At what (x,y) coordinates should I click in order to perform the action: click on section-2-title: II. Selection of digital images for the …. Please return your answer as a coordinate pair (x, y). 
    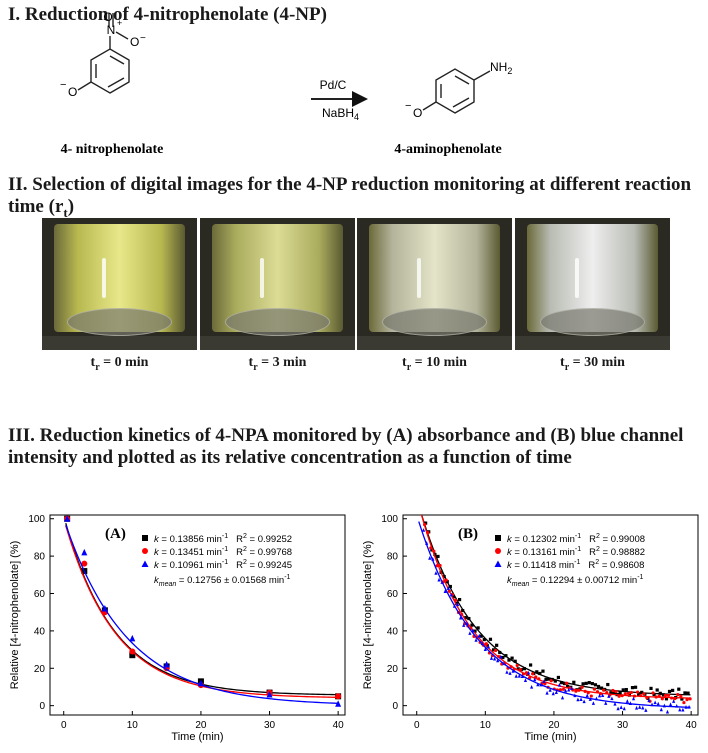
    Looking at the image, I should click on (350, 197).